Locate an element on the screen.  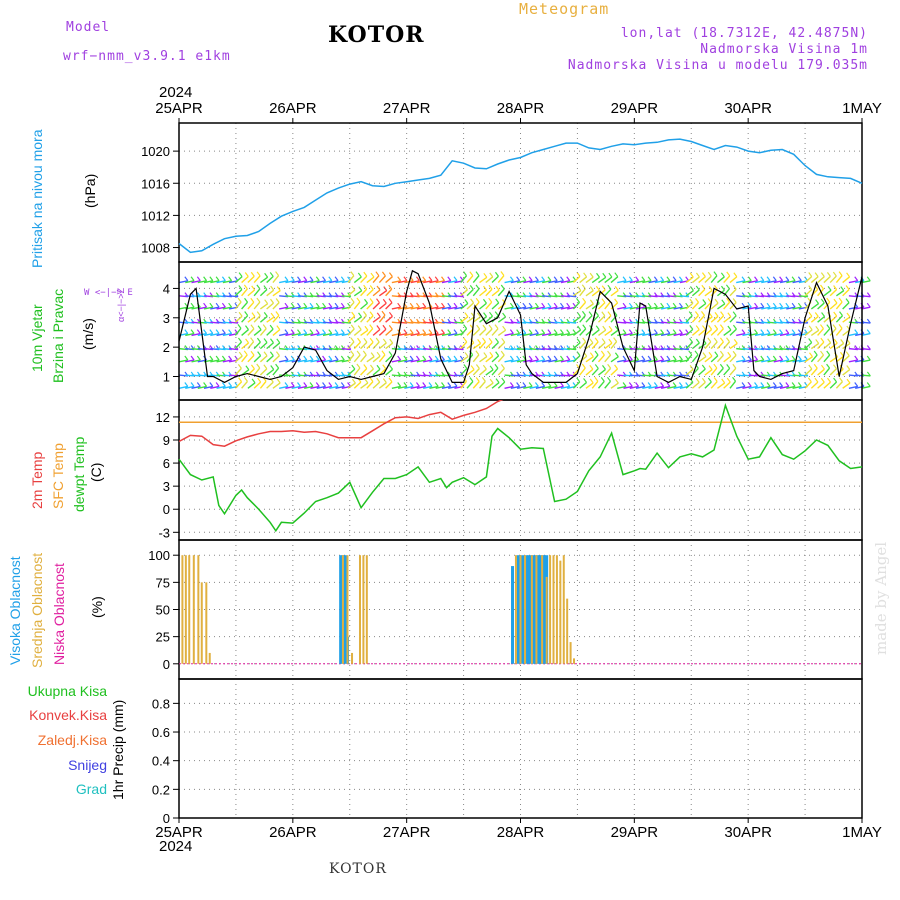
high-cloud-bar is located at coordinates (341, 609).